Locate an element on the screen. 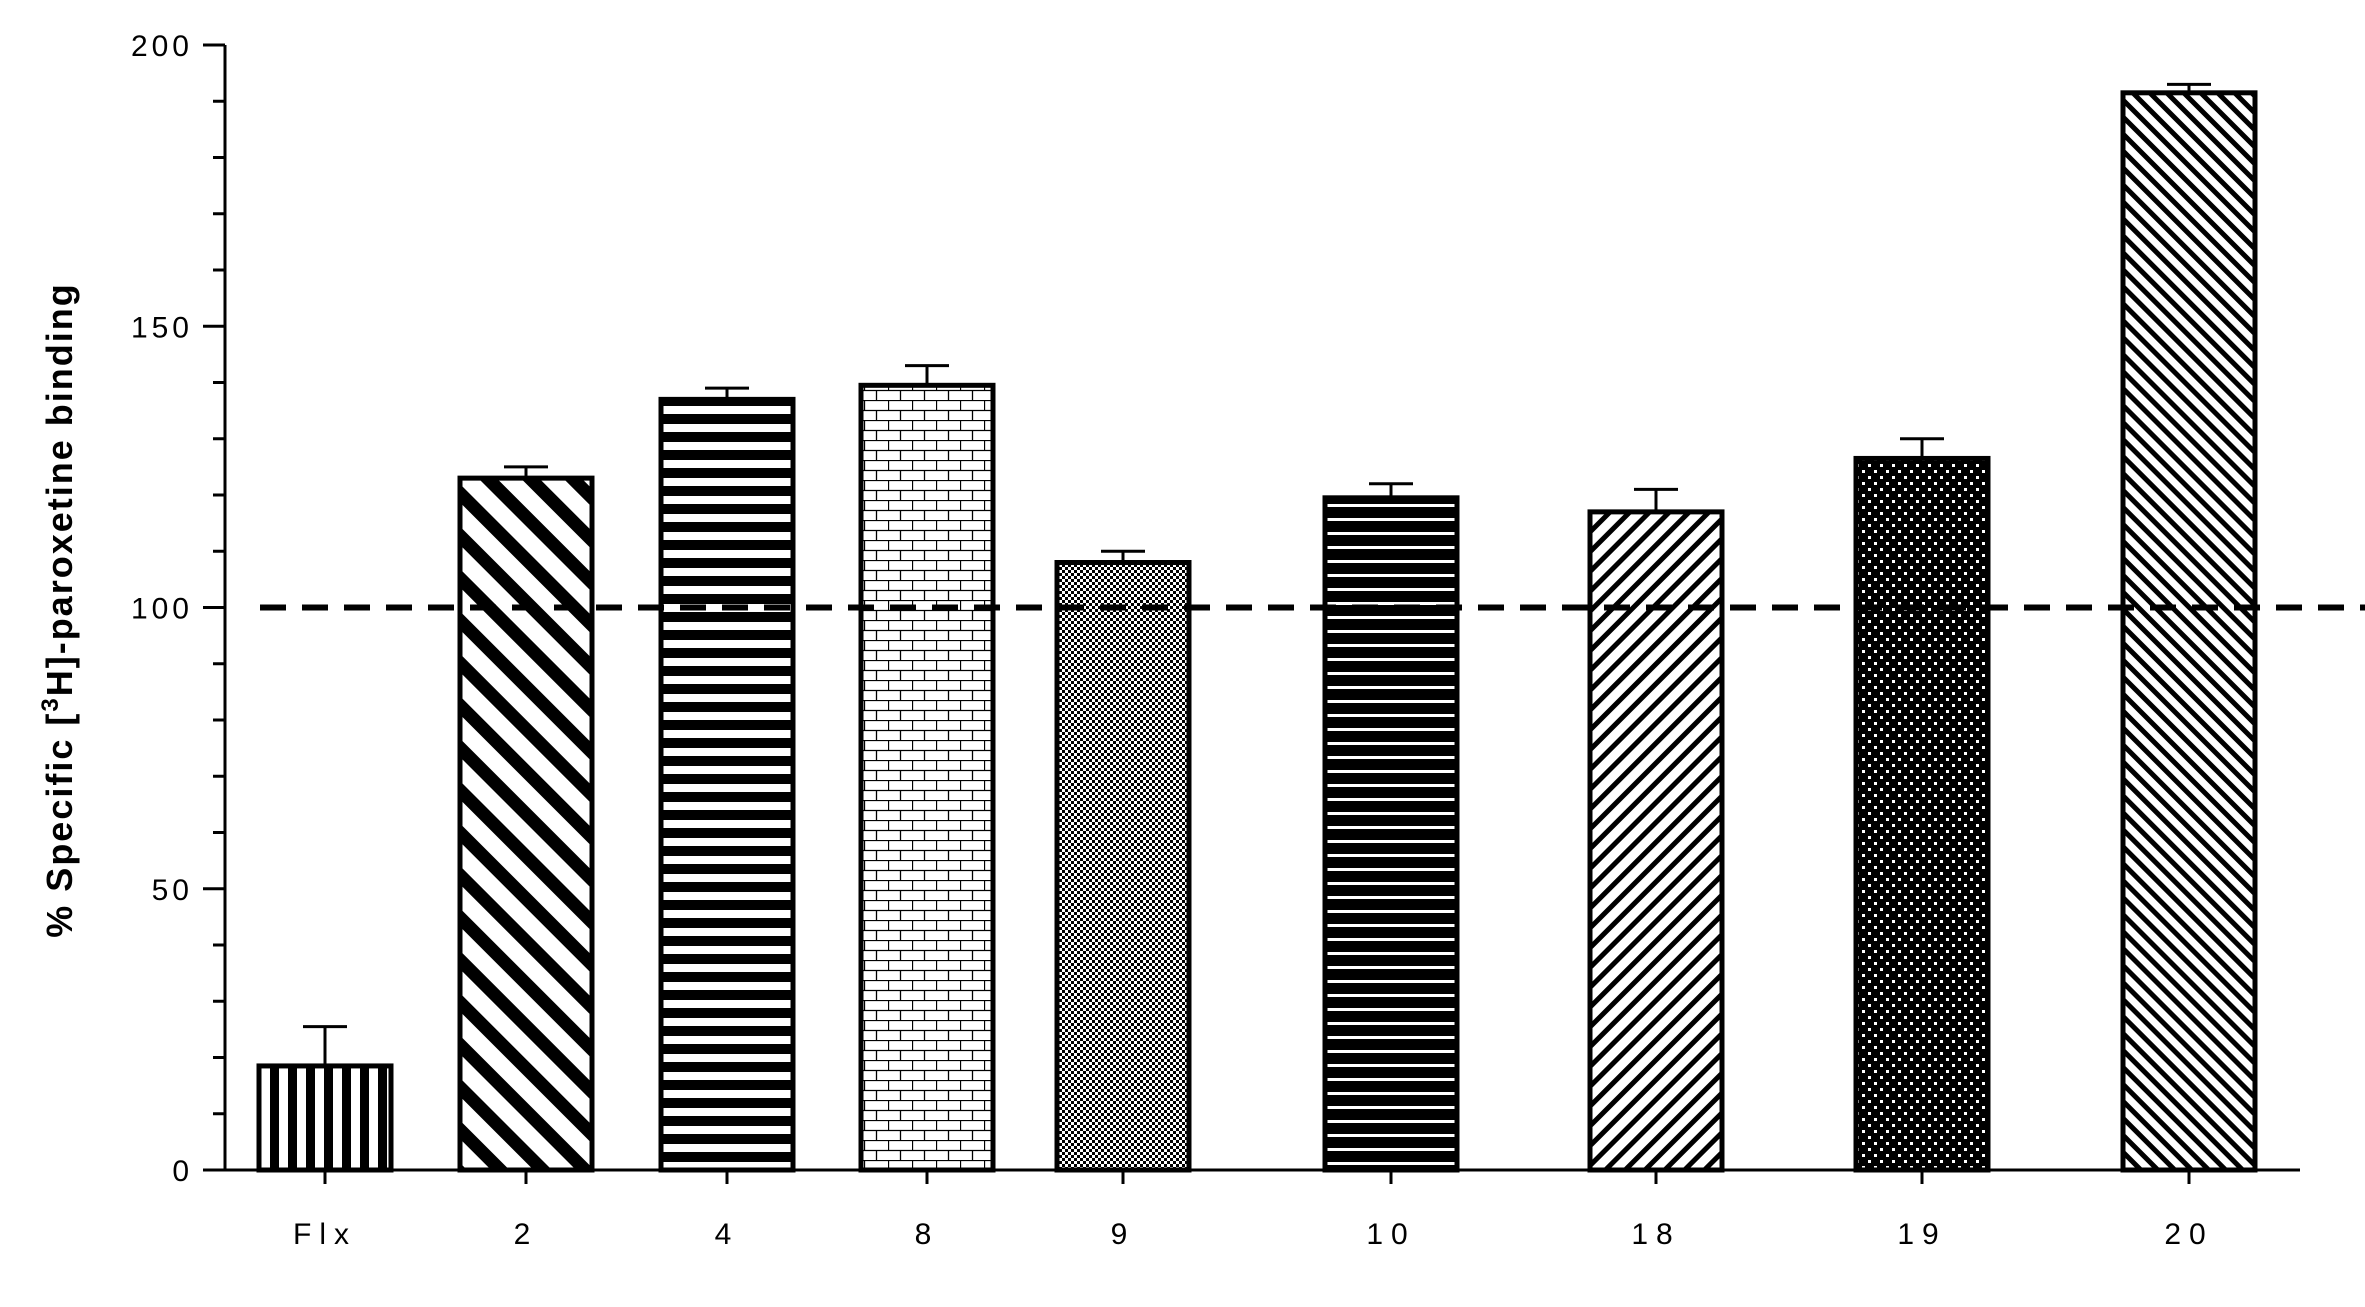 The width and height of the screenshot is (2365, 1307). y-tick-label: 0 is located at coordinates (182, 1171).